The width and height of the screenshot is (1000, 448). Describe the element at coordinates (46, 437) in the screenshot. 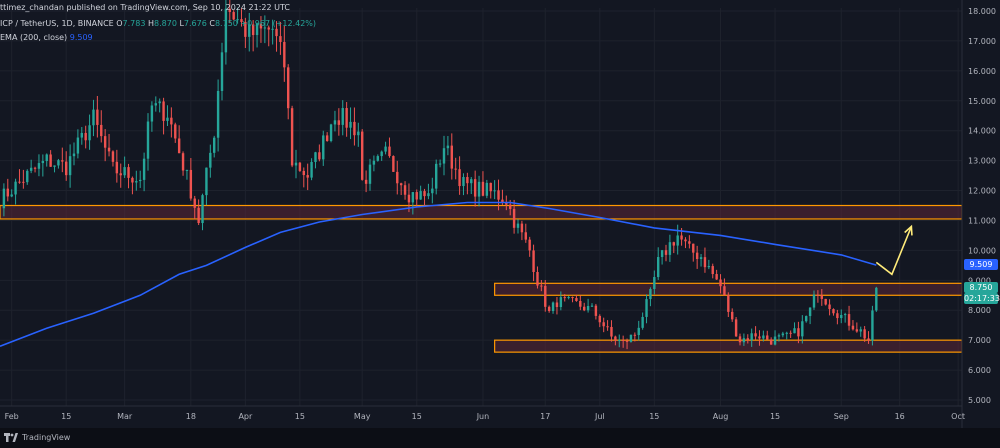

I see `brand-name: TradingView` at that location.